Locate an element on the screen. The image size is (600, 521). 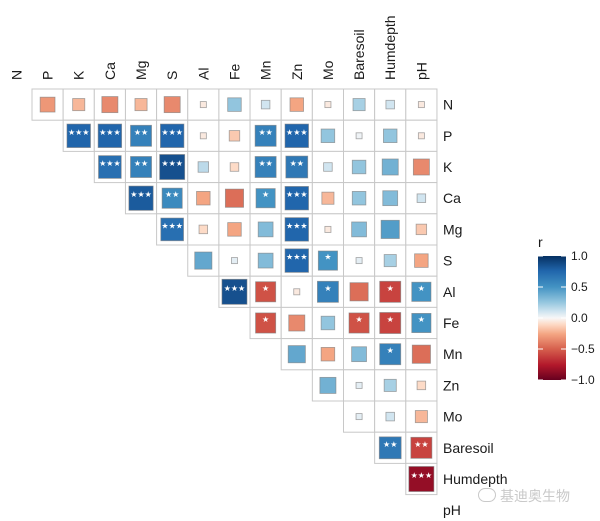
row-label-mg: Mg is located at coordinates (452, 229).